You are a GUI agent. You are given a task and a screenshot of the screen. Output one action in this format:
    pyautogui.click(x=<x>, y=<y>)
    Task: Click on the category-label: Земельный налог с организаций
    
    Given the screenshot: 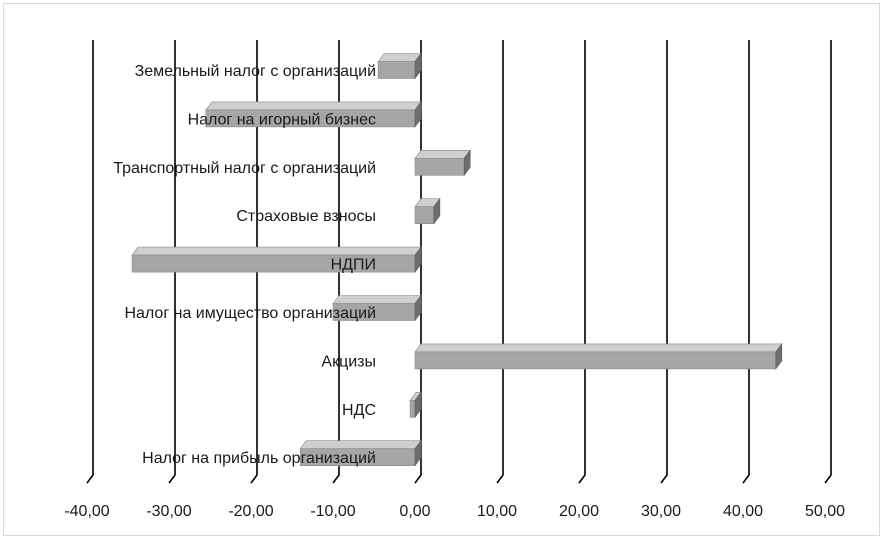 What is the action you would take?
    pyautogui.click(x=255, y=71)
    